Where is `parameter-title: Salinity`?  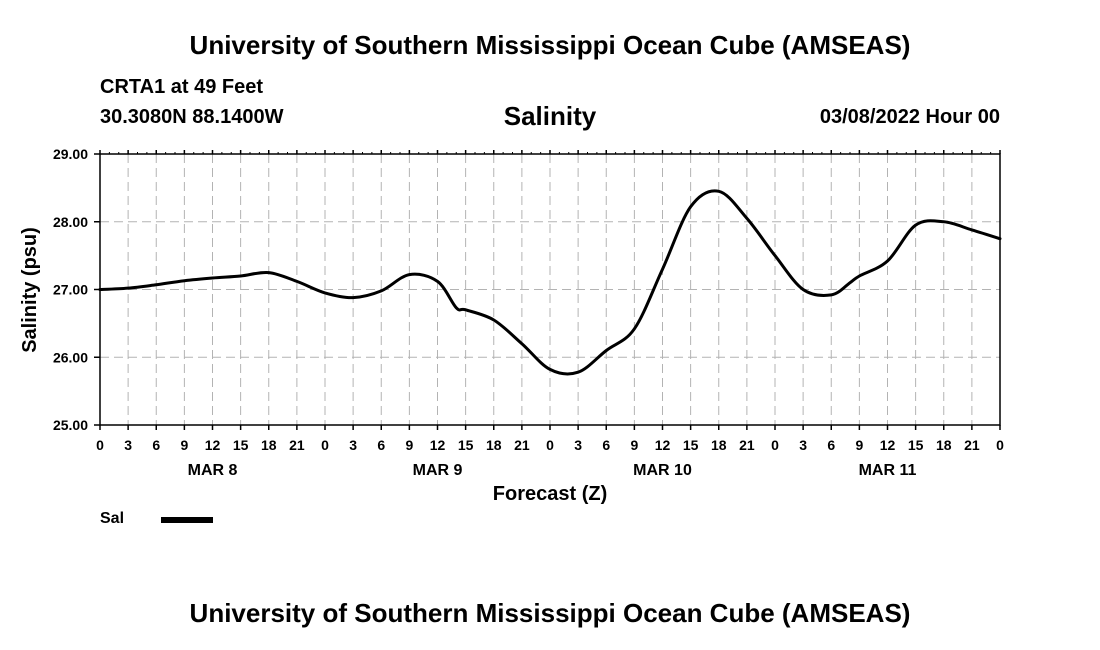
parameter-title: Salinity is located at coordinates (550, 116).